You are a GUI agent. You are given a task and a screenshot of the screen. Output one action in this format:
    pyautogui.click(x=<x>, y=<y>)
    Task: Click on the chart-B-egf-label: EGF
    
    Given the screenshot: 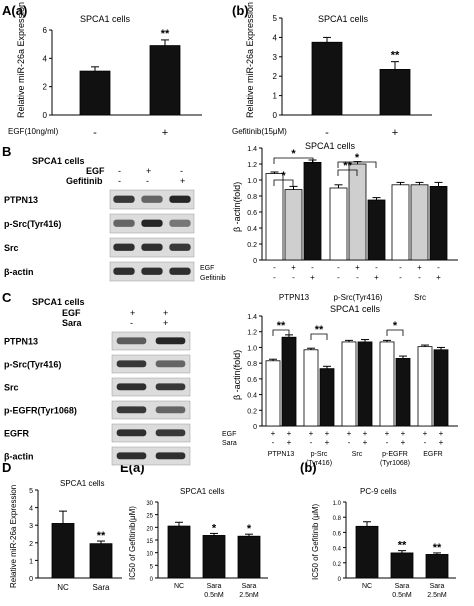 What is the action you would take?
    pyautogui.click(x=207, y=268)
    